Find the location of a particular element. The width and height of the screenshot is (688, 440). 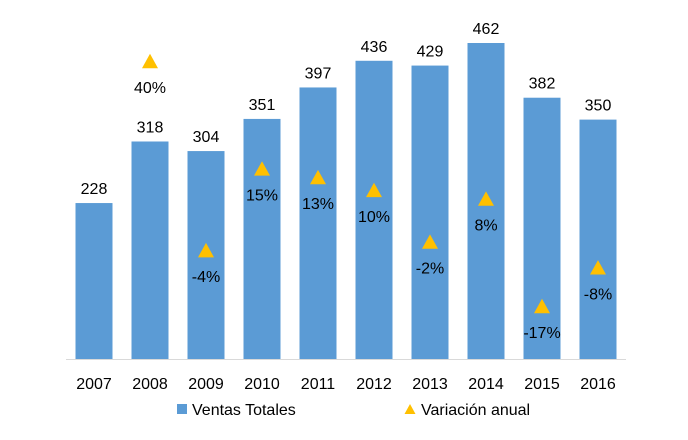

marker-value-label-2008: 40% is located at coordinates (150, 88).